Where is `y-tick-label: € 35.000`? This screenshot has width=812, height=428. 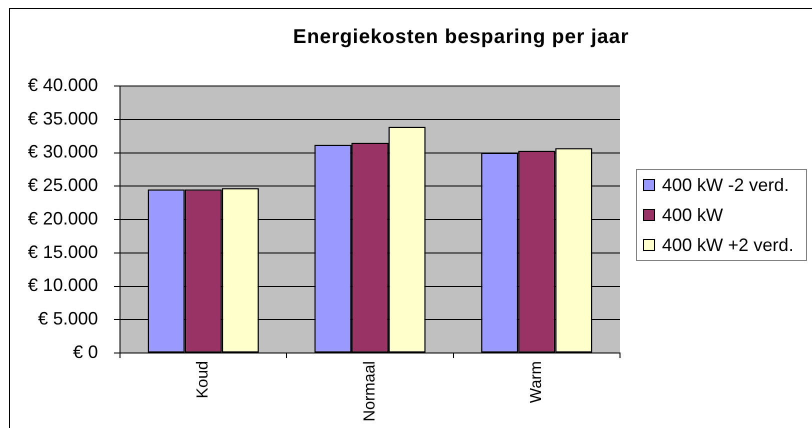
y-tick-label: € 35.000 is located at coordinates (63, 118).